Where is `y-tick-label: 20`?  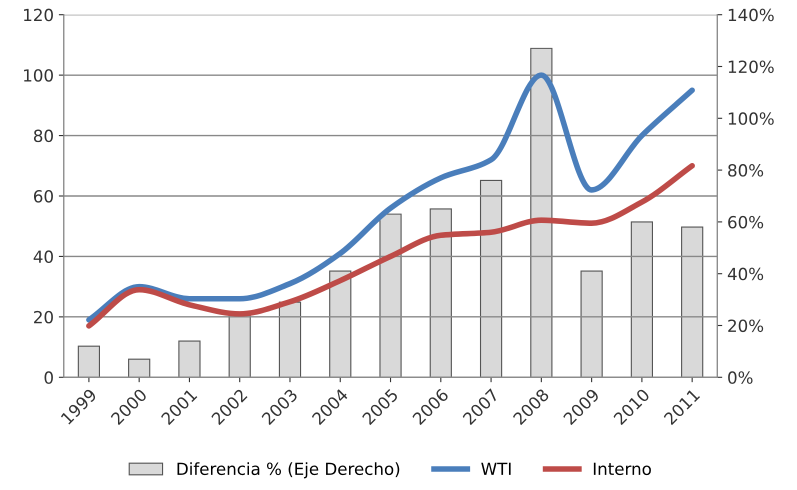 y-tick-label: 20 is located at coordinates (43, 317).